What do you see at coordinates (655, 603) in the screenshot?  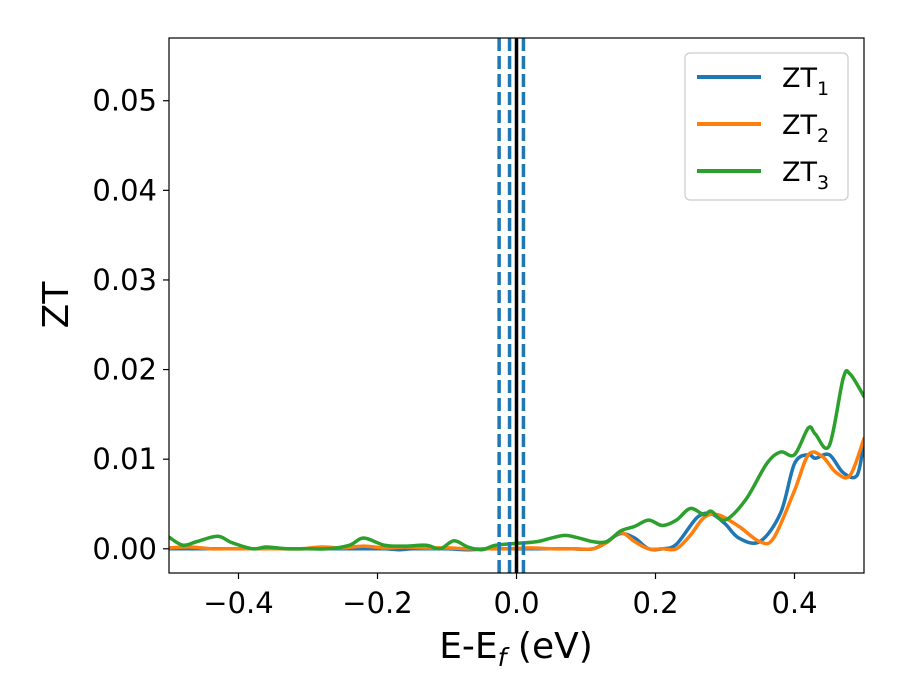 I see `x-tick-label: 0.2` at bounding box center [655, 603].